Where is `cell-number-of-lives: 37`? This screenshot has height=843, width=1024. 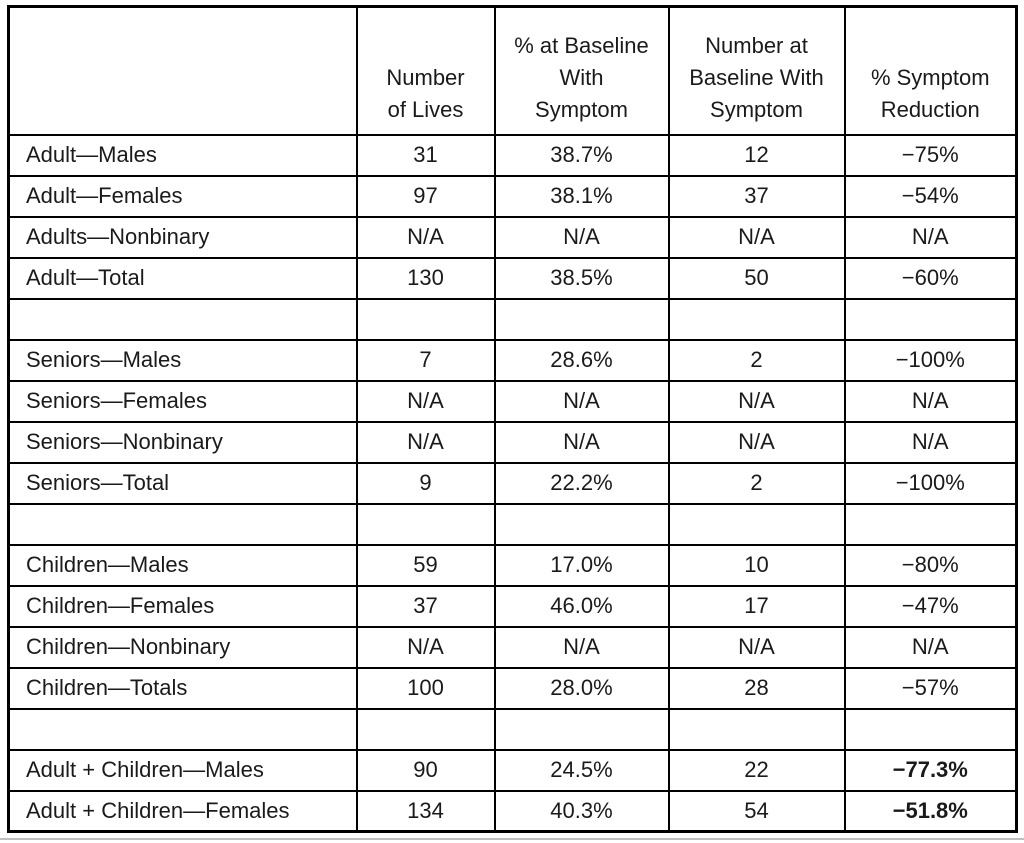
cell-number-of-lives: 37 is located at coordinates (425, 606).